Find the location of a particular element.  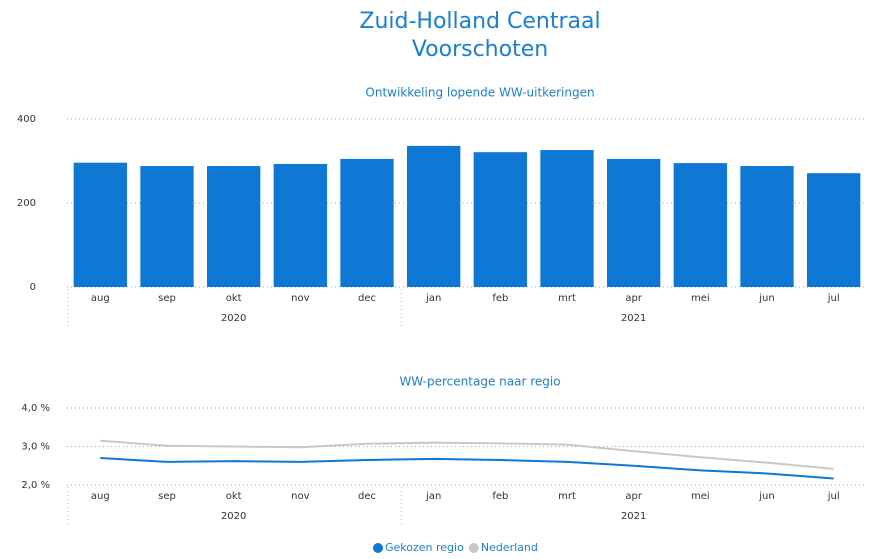

subtitle: Voorschoten is located at coordinates (480, 49).